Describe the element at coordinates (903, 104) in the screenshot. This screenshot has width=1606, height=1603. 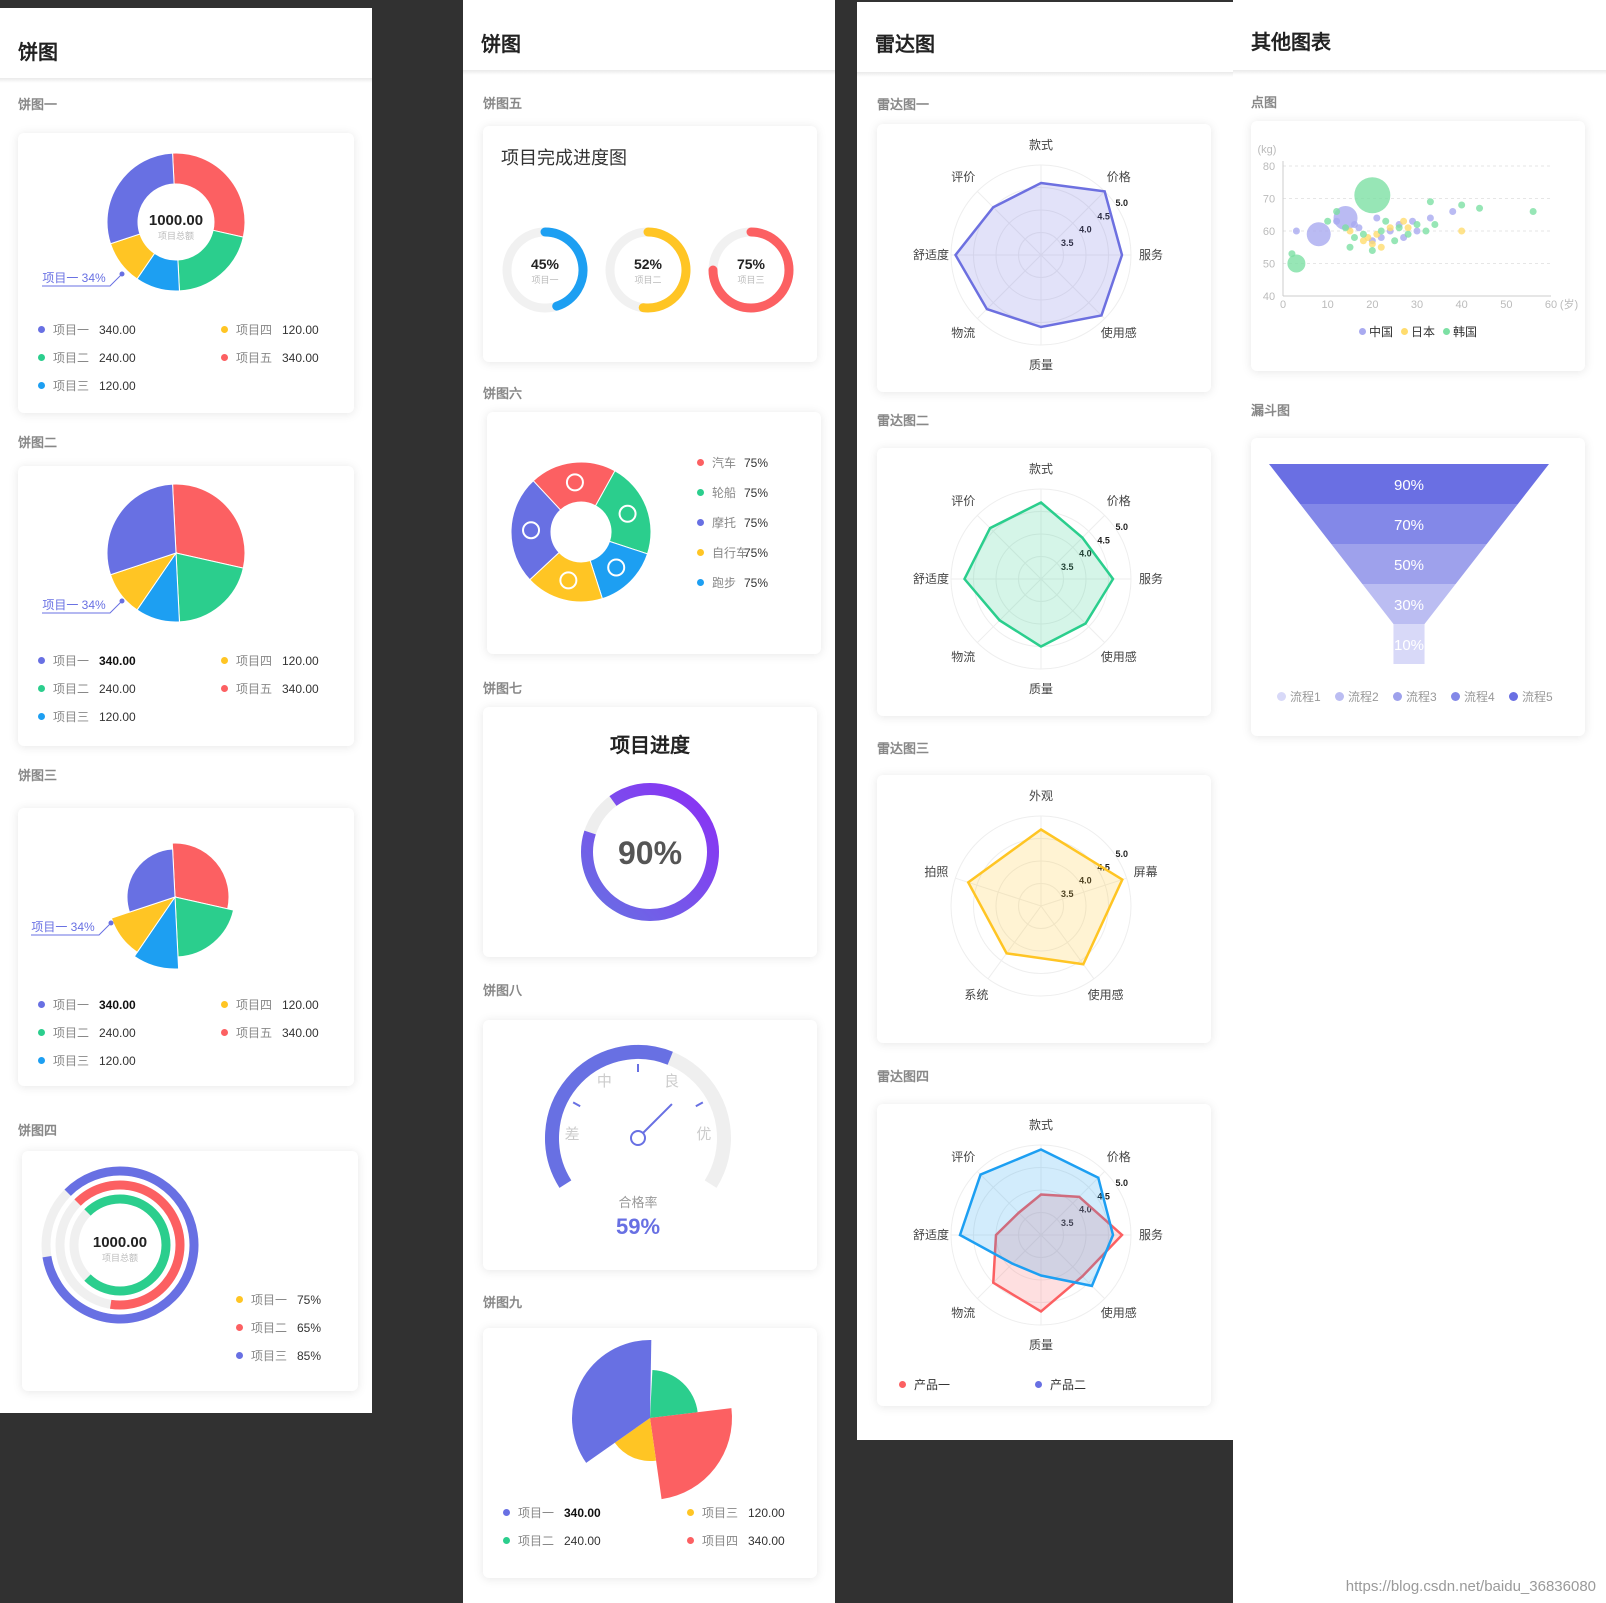
I see `section-title: 雷达图一` at that location.